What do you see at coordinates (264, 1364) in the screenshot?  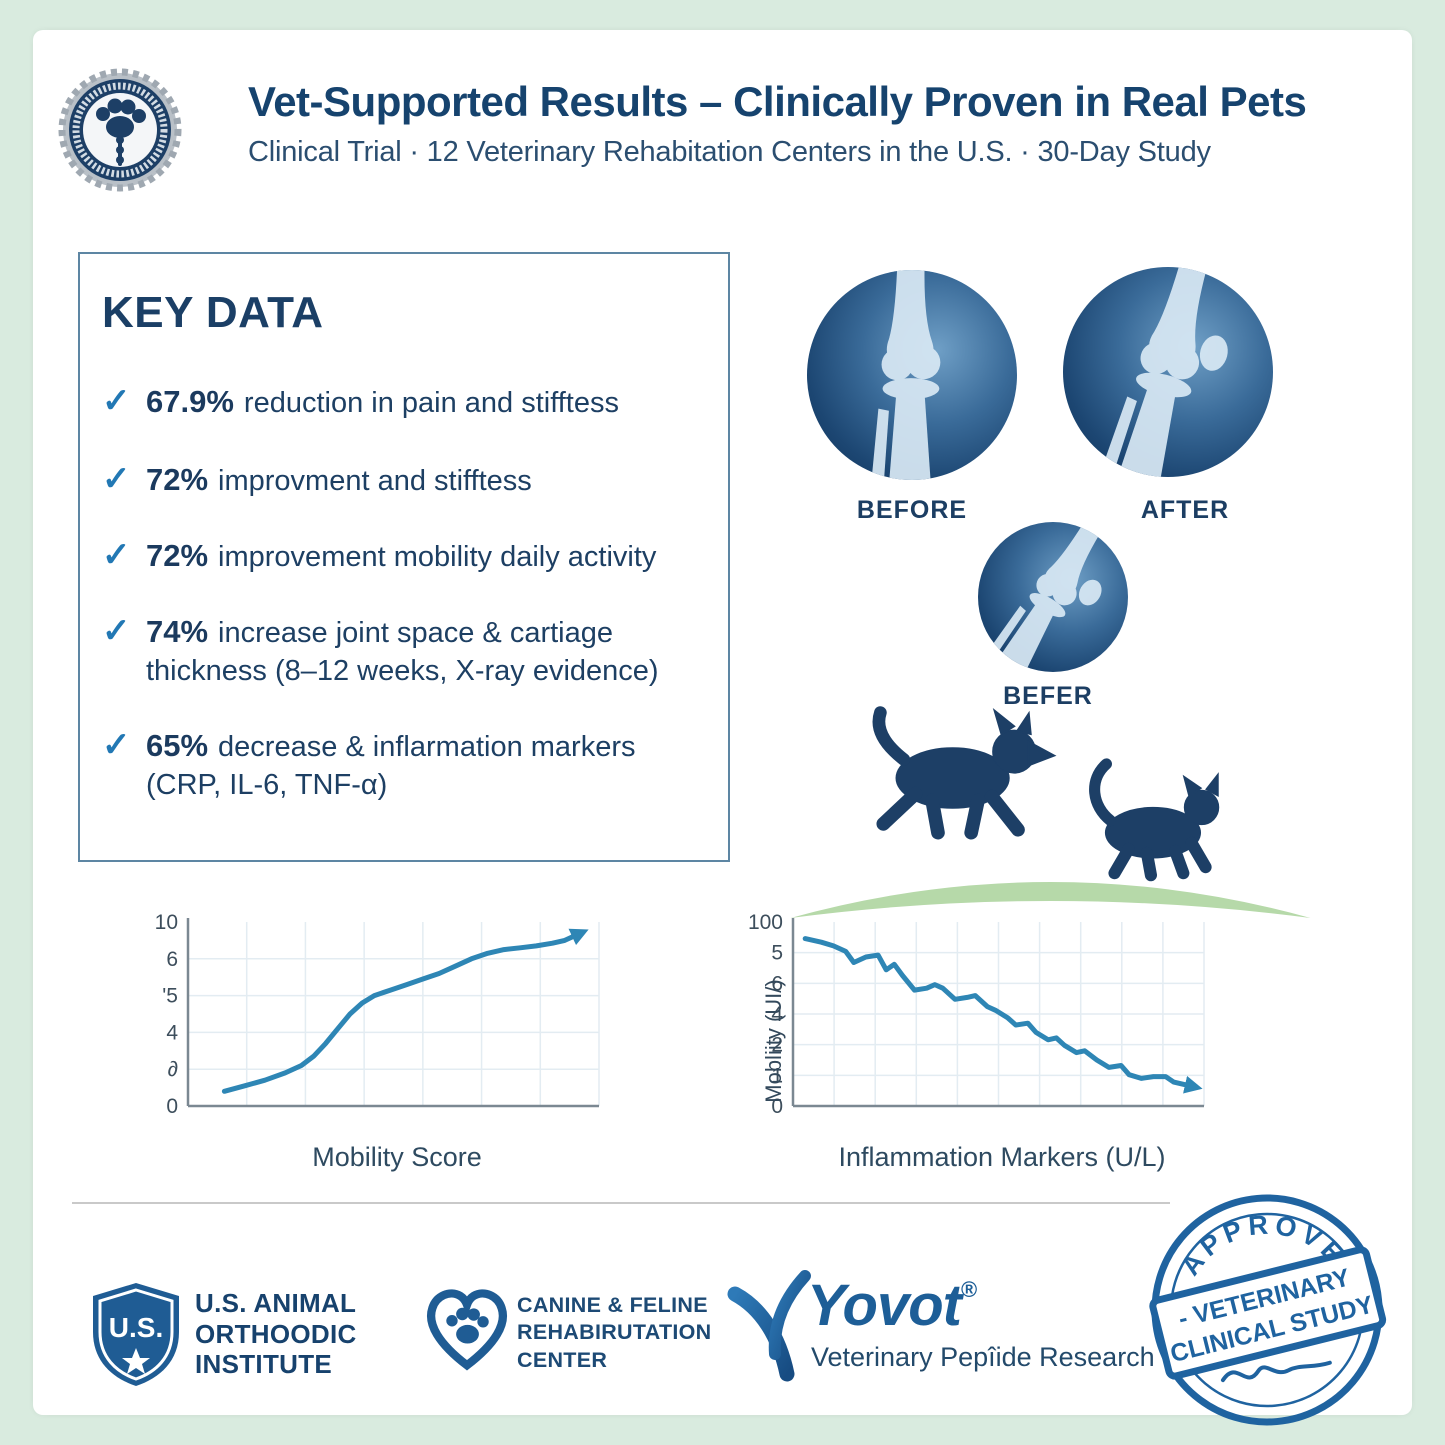 I see `org1-line: INSTITUTE` at bounding box center [264, 1364].